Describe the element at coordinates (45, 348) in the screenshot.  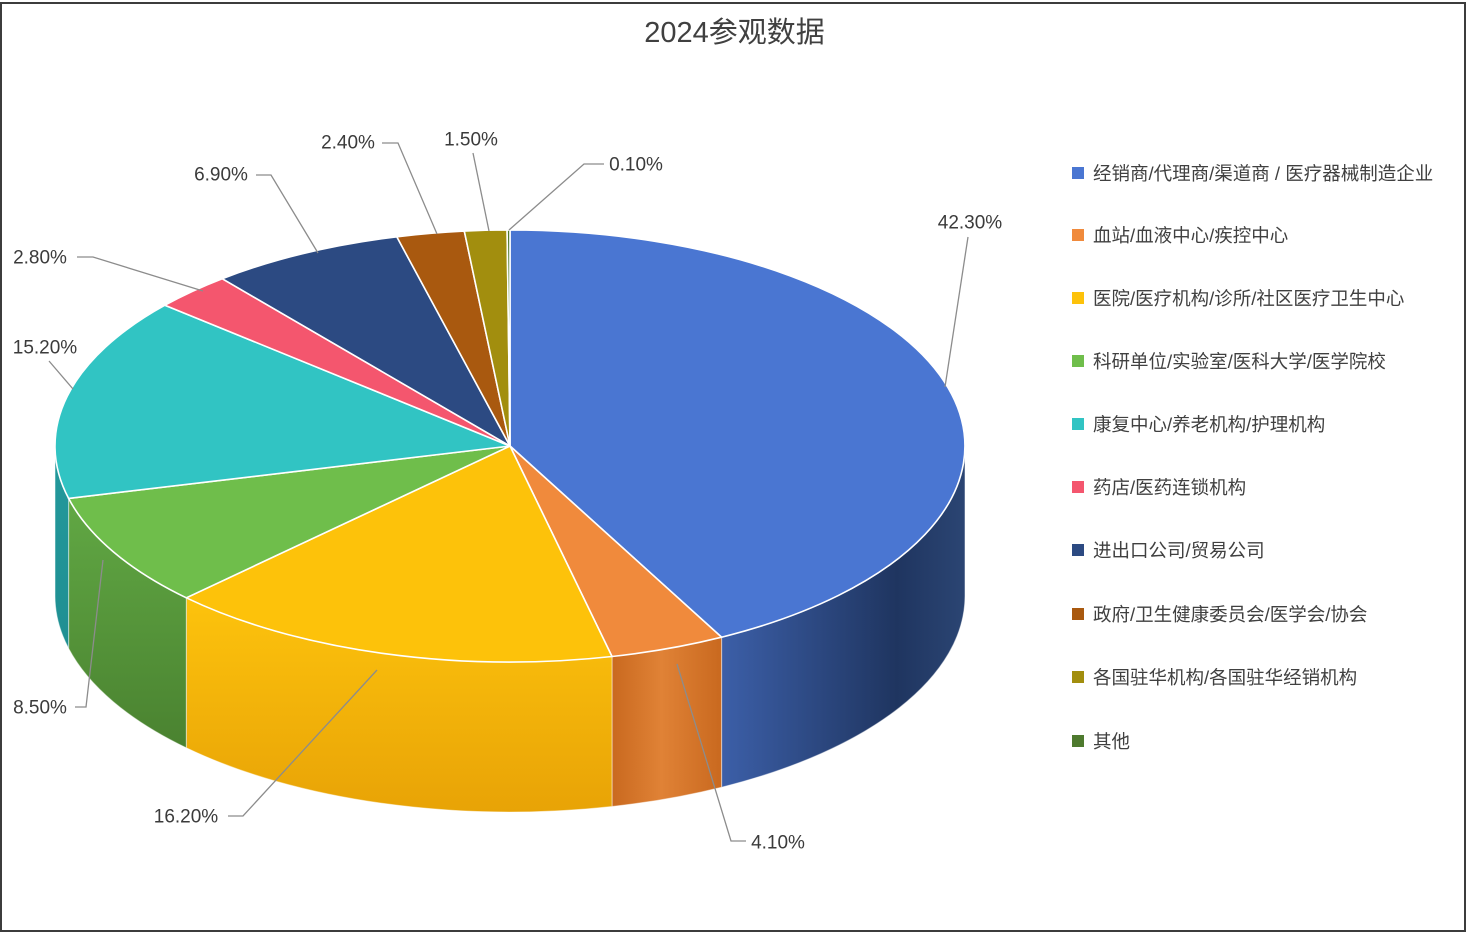
I see `data-label-rehab-elderly-care: 15.20%` at that location.